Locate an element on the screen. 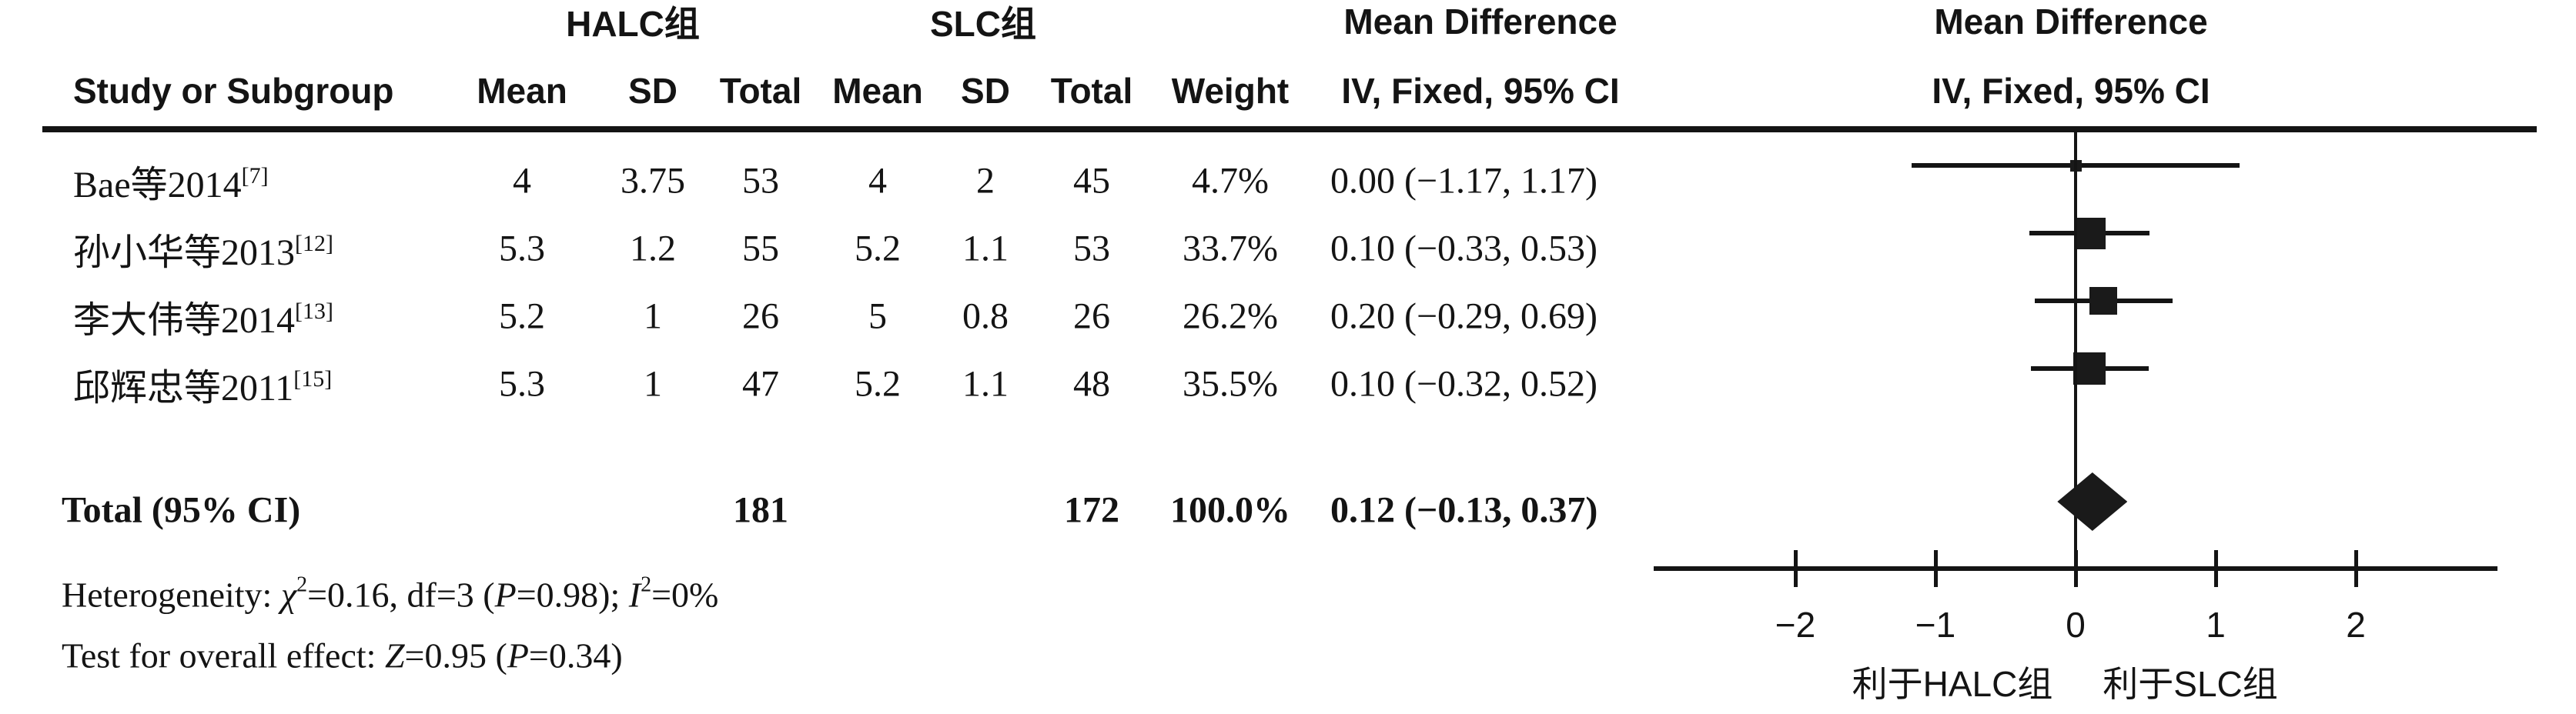 This screenshot has height=714, width=2576. col-header-total1: Total is located at coordinates (761, 91).